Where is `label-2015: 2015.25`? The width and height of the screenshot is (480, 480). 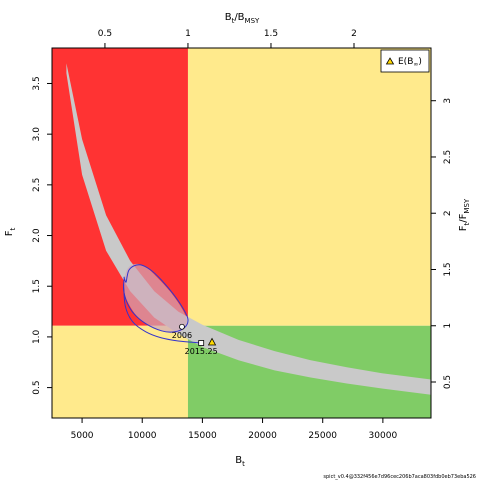 label-2015: 2015.25 is located at coordinates (201, 351).